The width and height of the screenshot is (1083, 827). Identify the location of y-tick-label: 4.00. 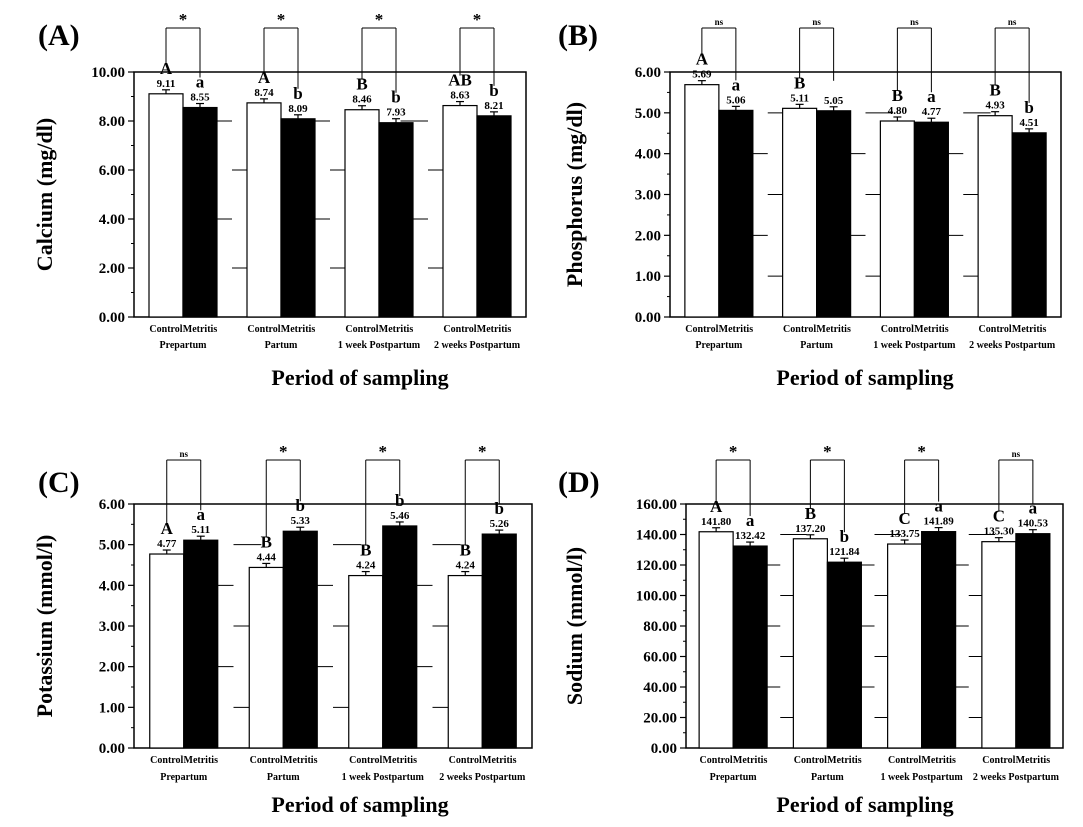
(112, 586).